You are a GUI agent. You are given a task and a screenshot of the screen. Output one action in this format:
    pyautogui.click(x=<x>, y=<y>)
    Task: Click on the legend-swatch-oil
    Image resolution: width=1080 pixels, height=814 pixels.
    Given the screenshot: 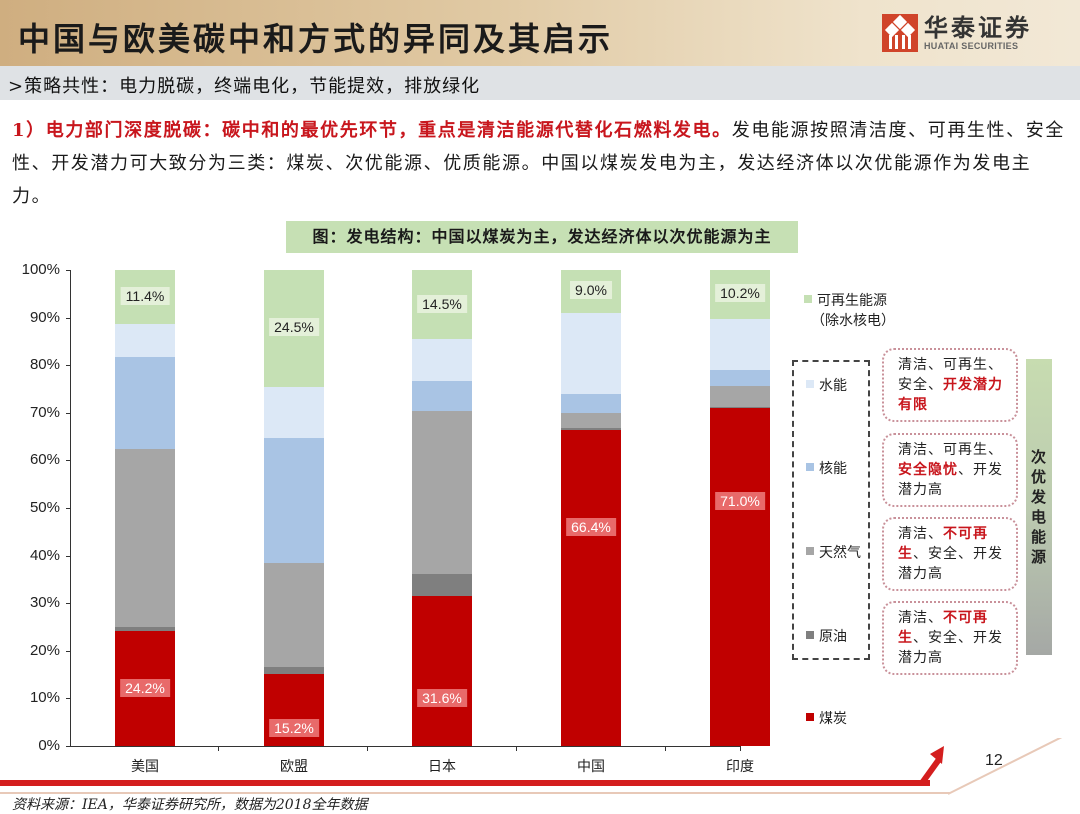 What is the action you would take?
    pyautogui.click(x=810, y=635)
    